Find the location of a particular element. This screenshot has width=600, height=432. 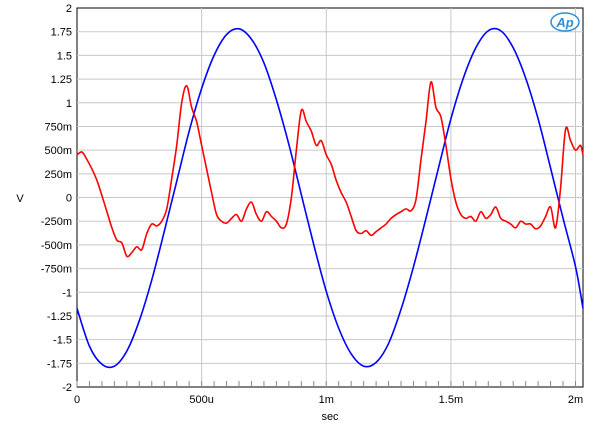

ap-logo: Ap is located at coordinates (565, 22).